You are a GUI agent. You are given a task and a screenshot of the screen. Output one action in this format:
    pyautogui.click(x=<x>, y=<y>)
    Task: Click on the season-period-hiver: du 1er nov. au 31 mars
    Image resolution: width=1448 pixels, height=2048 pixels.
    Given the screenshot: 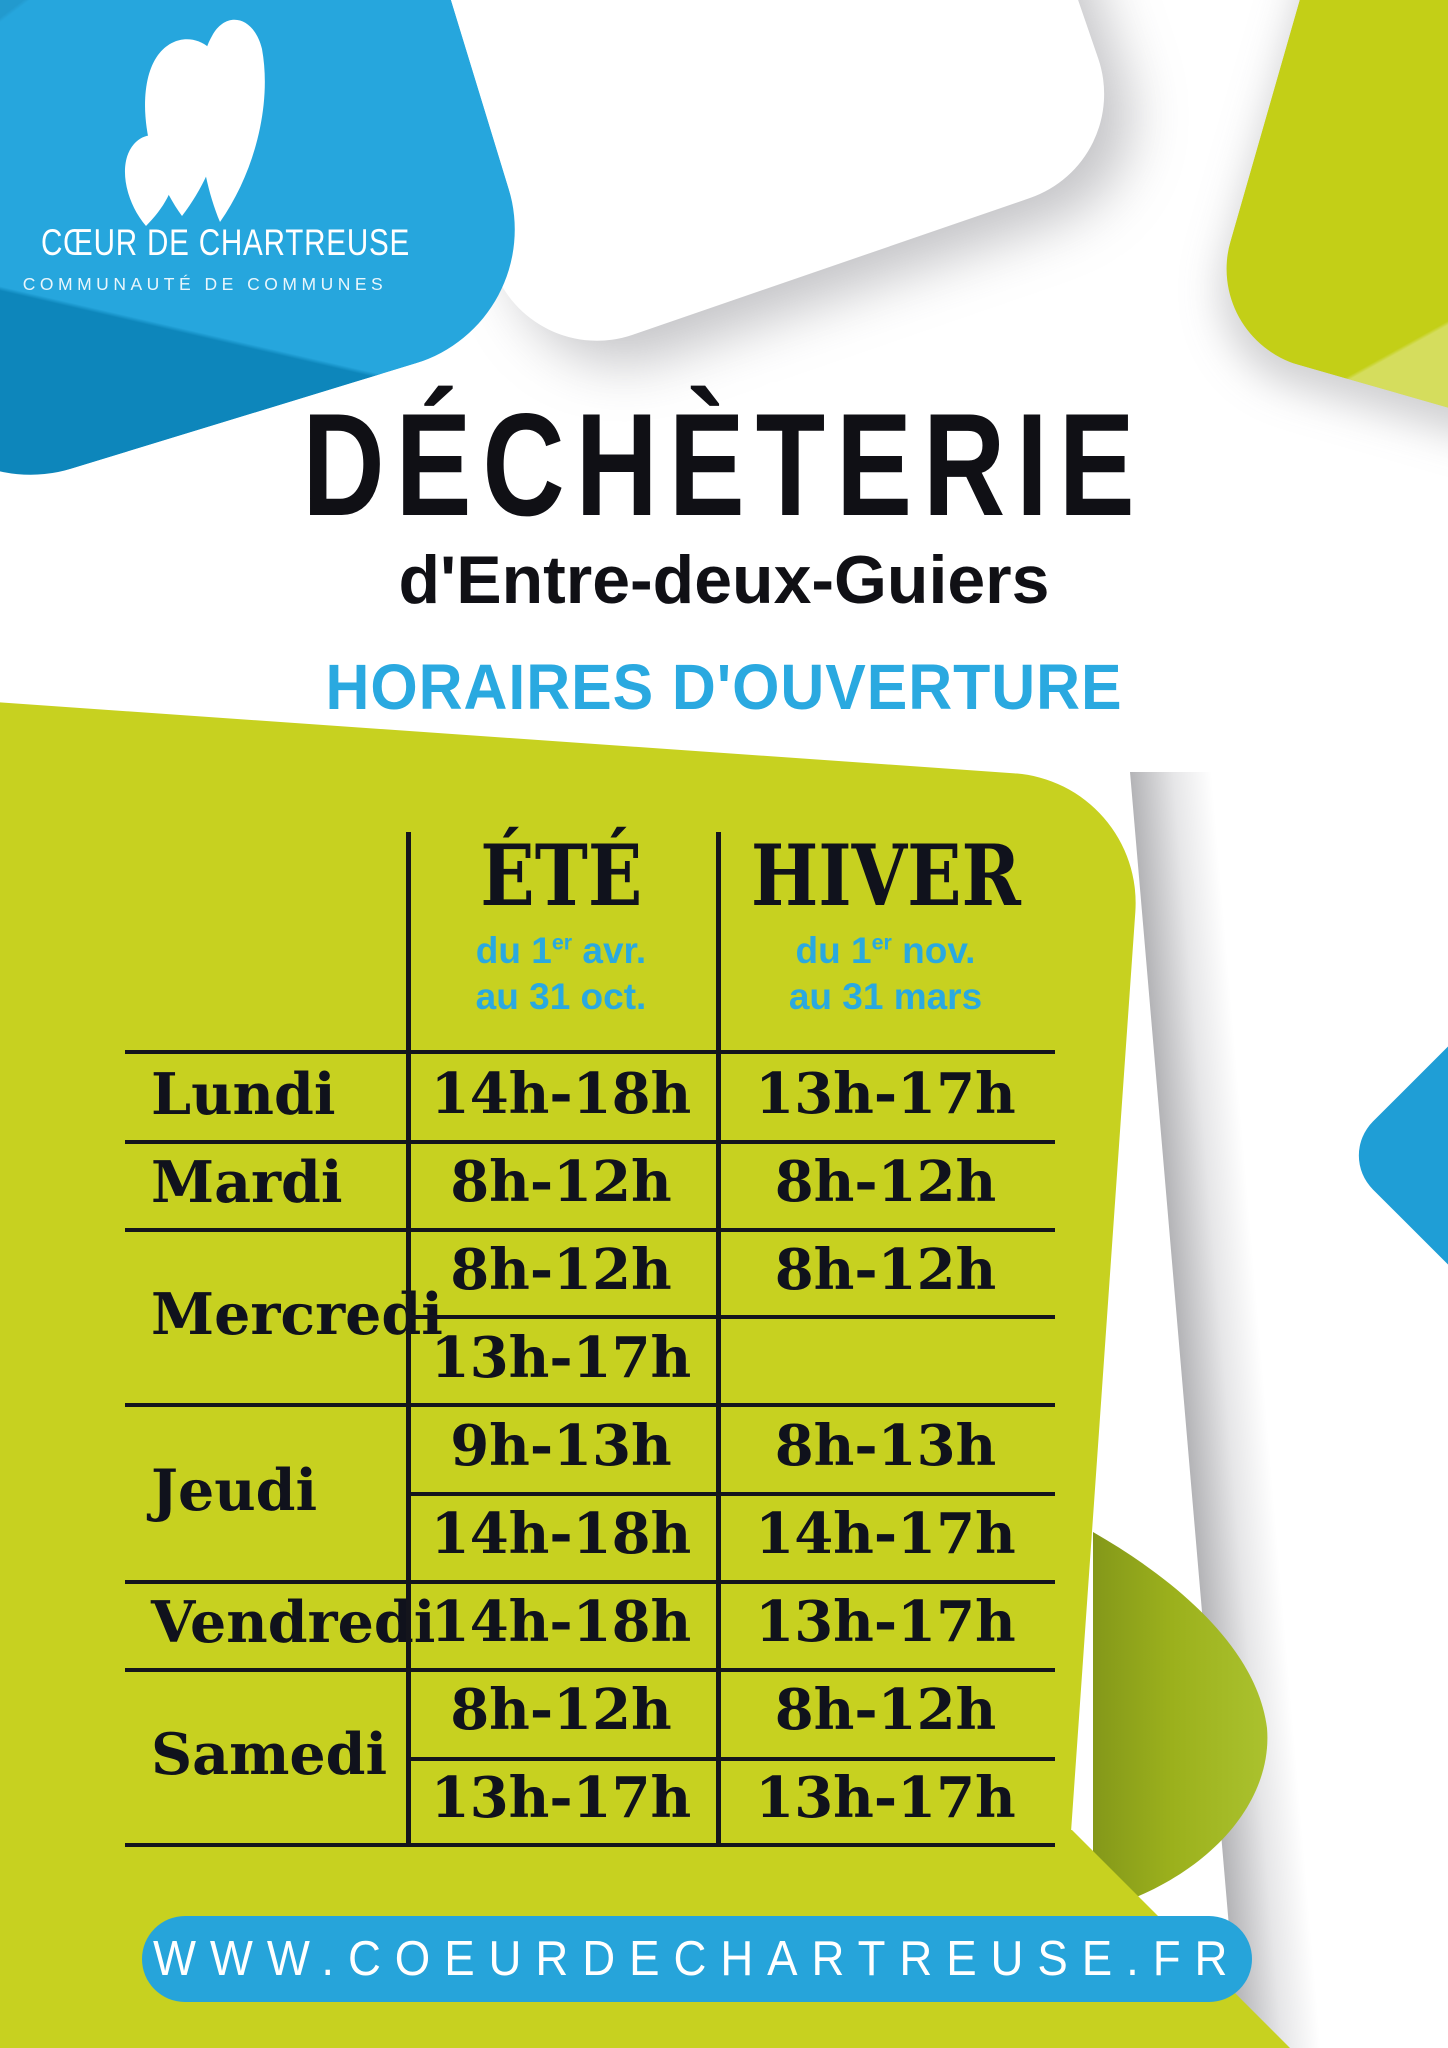 What is the action you would take?
    pyautogui.click(x=885, y=974)
    